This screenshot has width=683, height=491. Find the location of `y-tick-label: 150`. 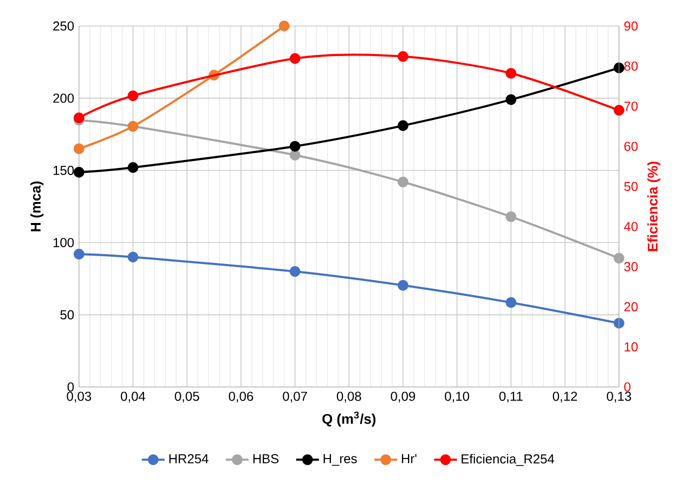

y-tick-label: 150 is located at coordinates (64, 170).